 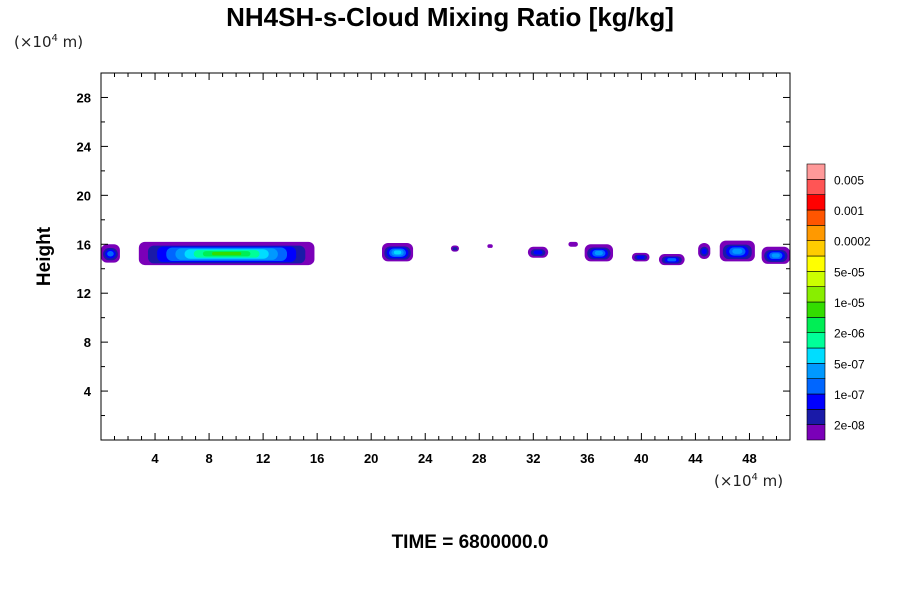 I want to click on x-tick-label: 20, so click(x=371, y=458).